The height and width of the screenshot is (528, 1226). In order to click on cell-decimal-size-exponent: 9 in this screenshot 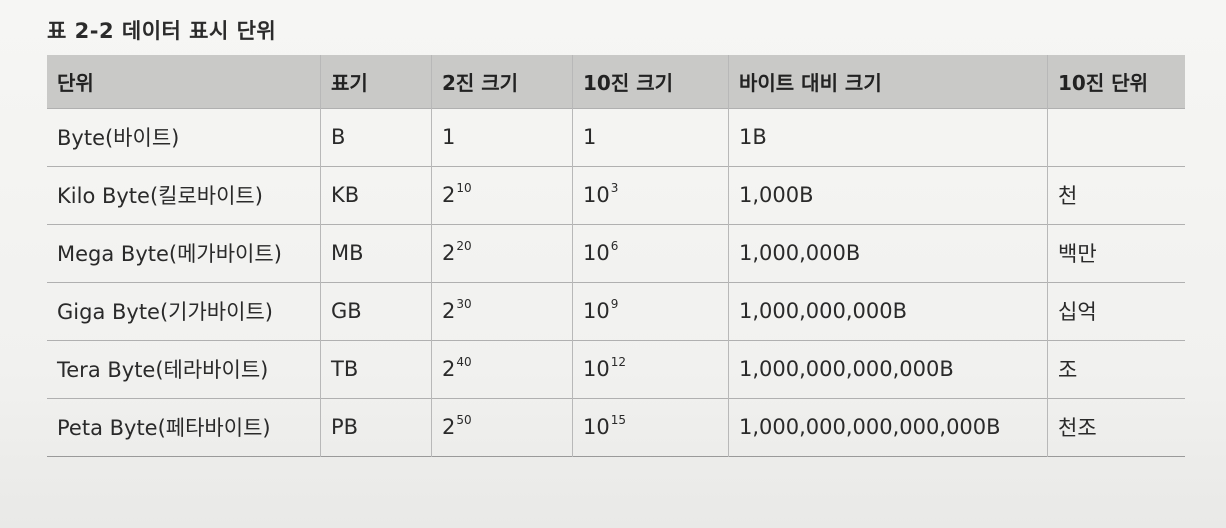, I will do `click(614, 304)`.